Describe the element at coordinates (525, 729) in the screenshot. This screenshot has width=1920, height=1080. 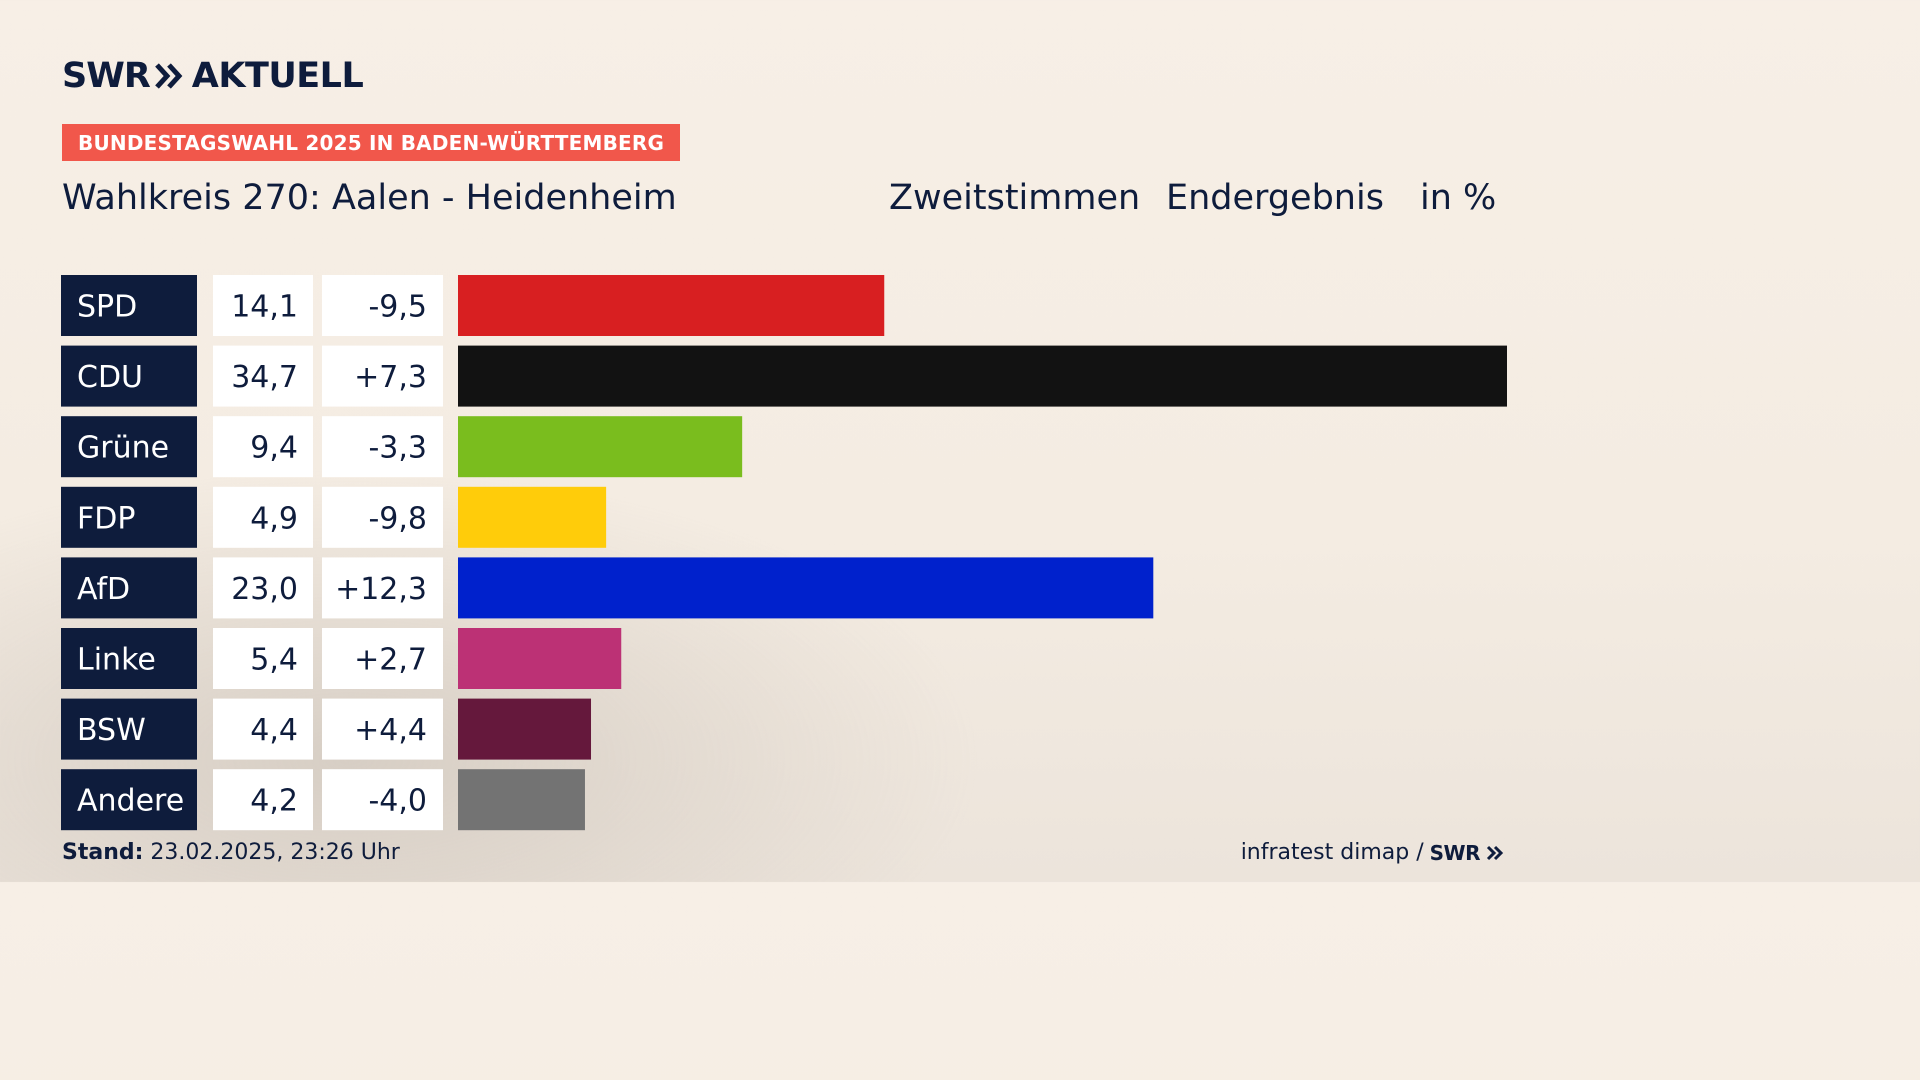
I see `bar-bsw` at that location.